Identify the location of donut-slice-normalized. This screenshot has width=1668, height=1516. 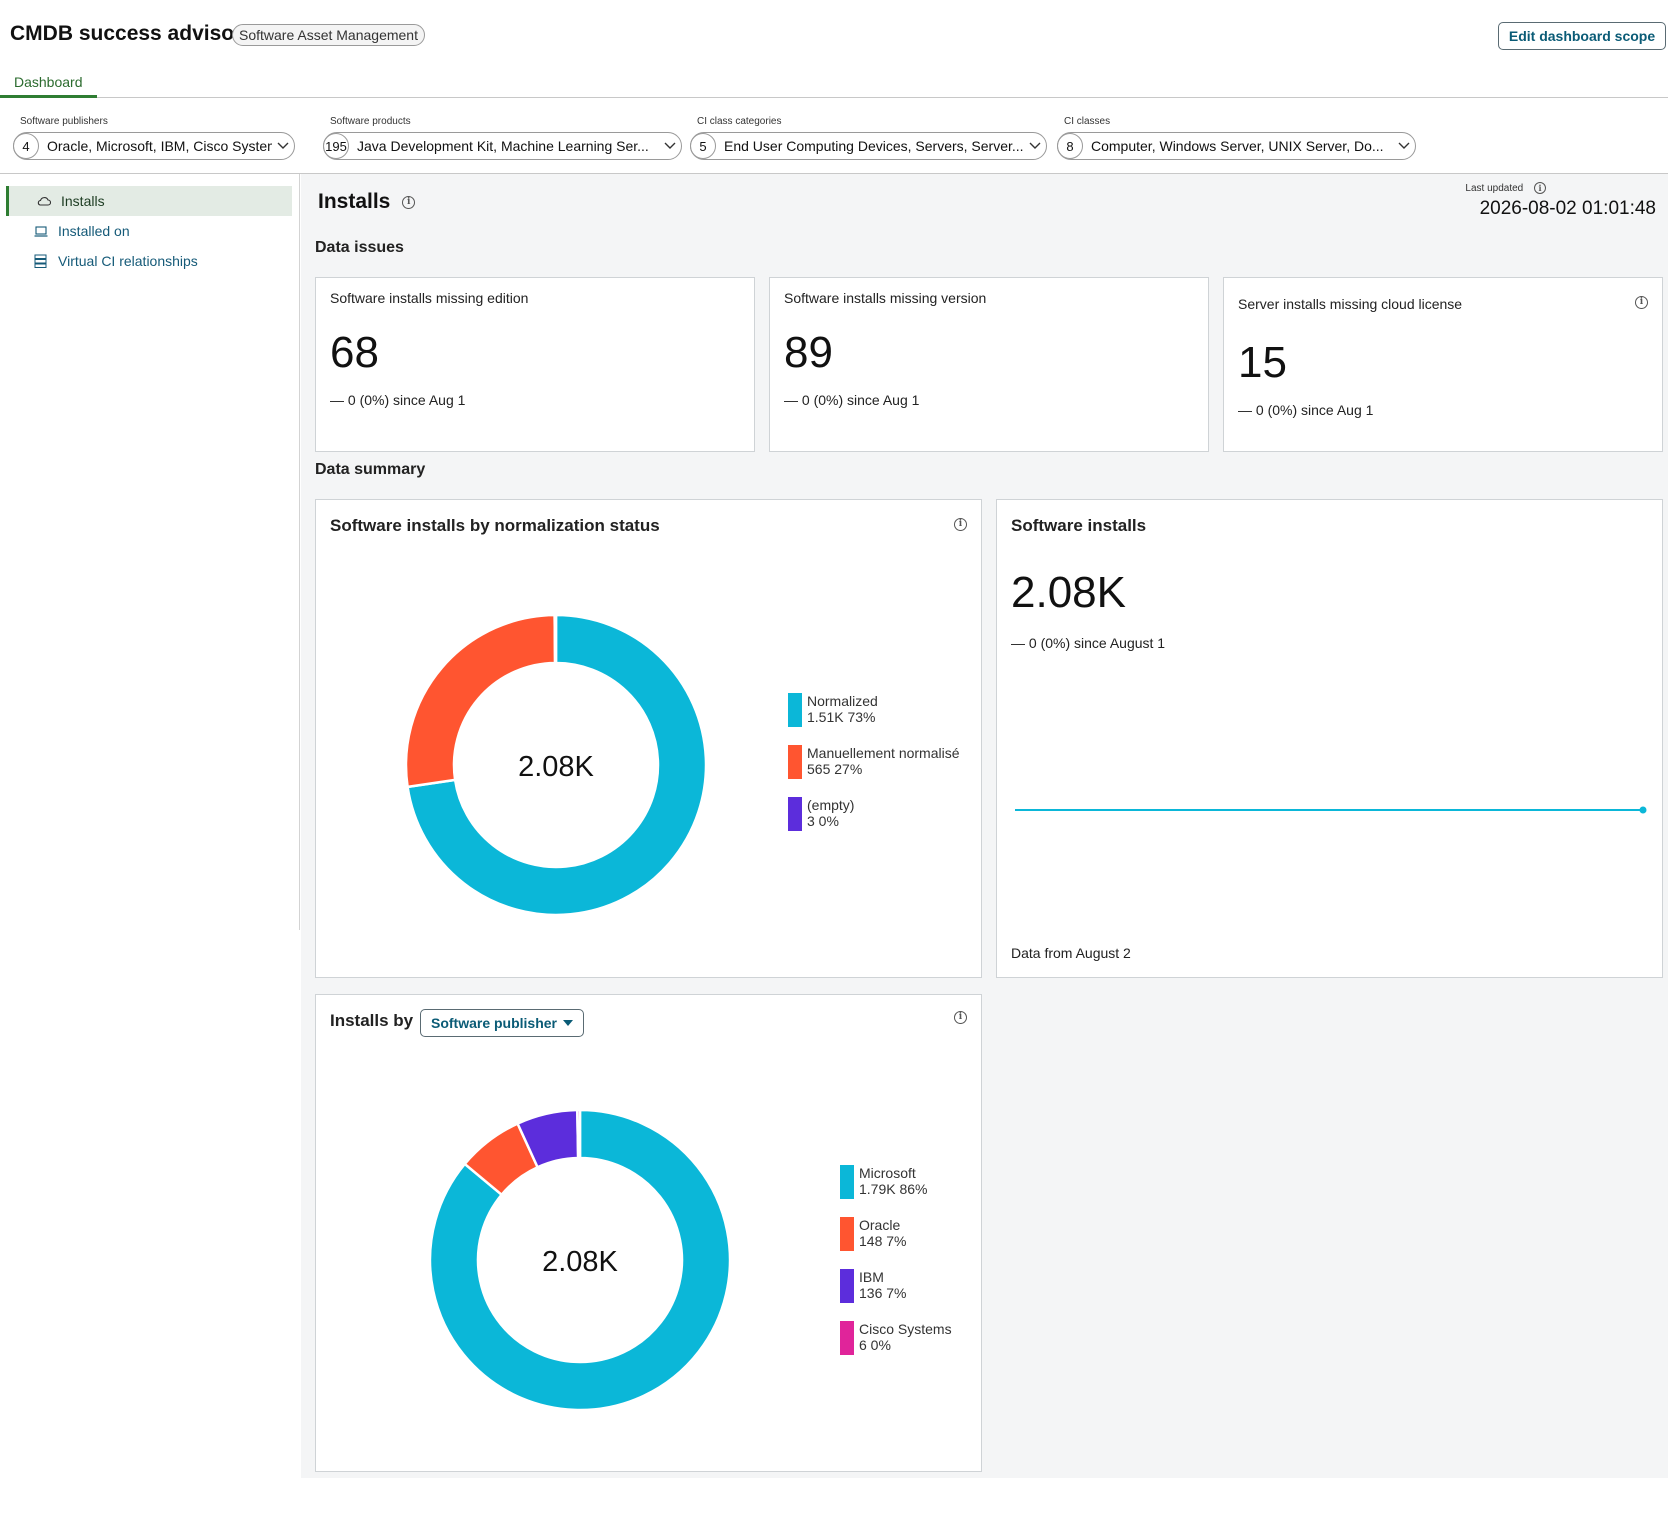
(557, 765).